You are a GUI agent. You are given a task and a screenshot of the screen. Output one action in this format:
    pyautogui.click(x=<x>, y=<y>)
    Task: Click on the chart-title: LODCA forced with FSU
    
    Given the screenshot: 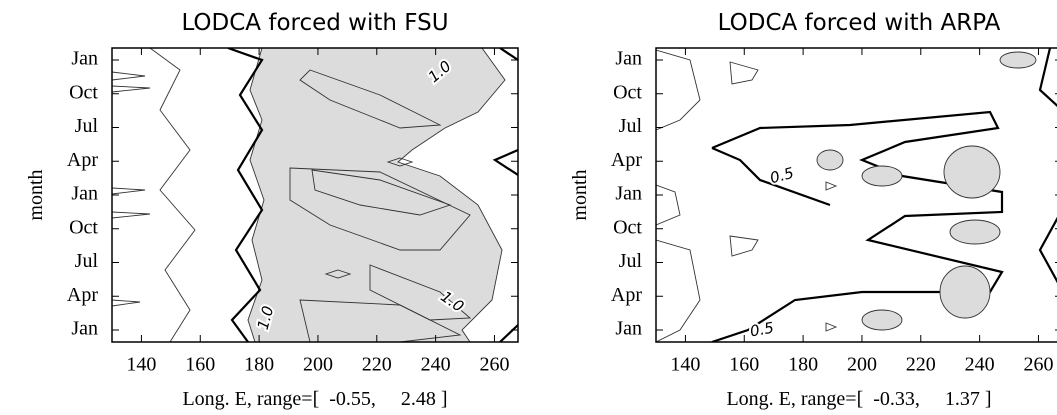 What is the action you would take?
    pyautogui.click(x=314, y=23)
    